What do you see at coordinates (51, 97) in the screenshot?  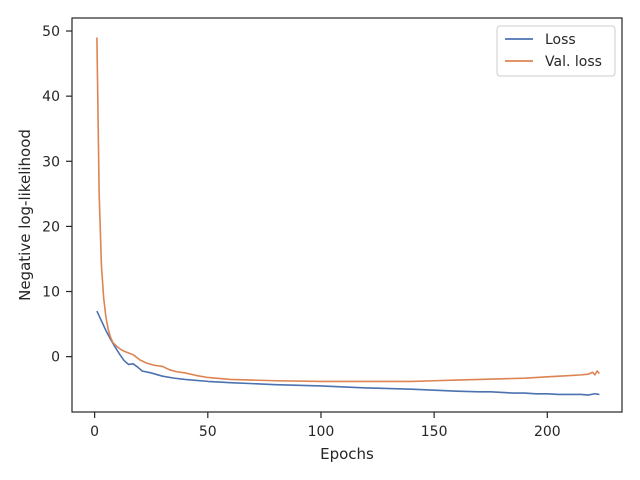 I see `y-tick-label-4: 40` at bounding box center [51, 97].